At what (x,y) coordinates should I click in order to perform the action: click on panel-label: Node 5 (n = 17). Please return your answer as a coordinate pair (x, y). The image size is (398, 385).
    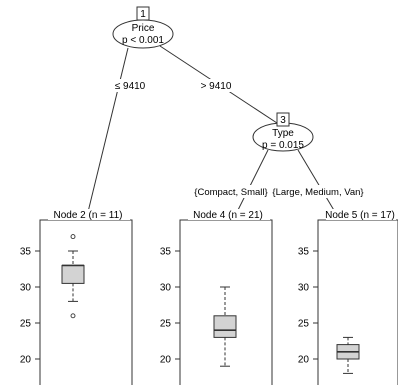
    Looking at the image, I should click on (360, 215).